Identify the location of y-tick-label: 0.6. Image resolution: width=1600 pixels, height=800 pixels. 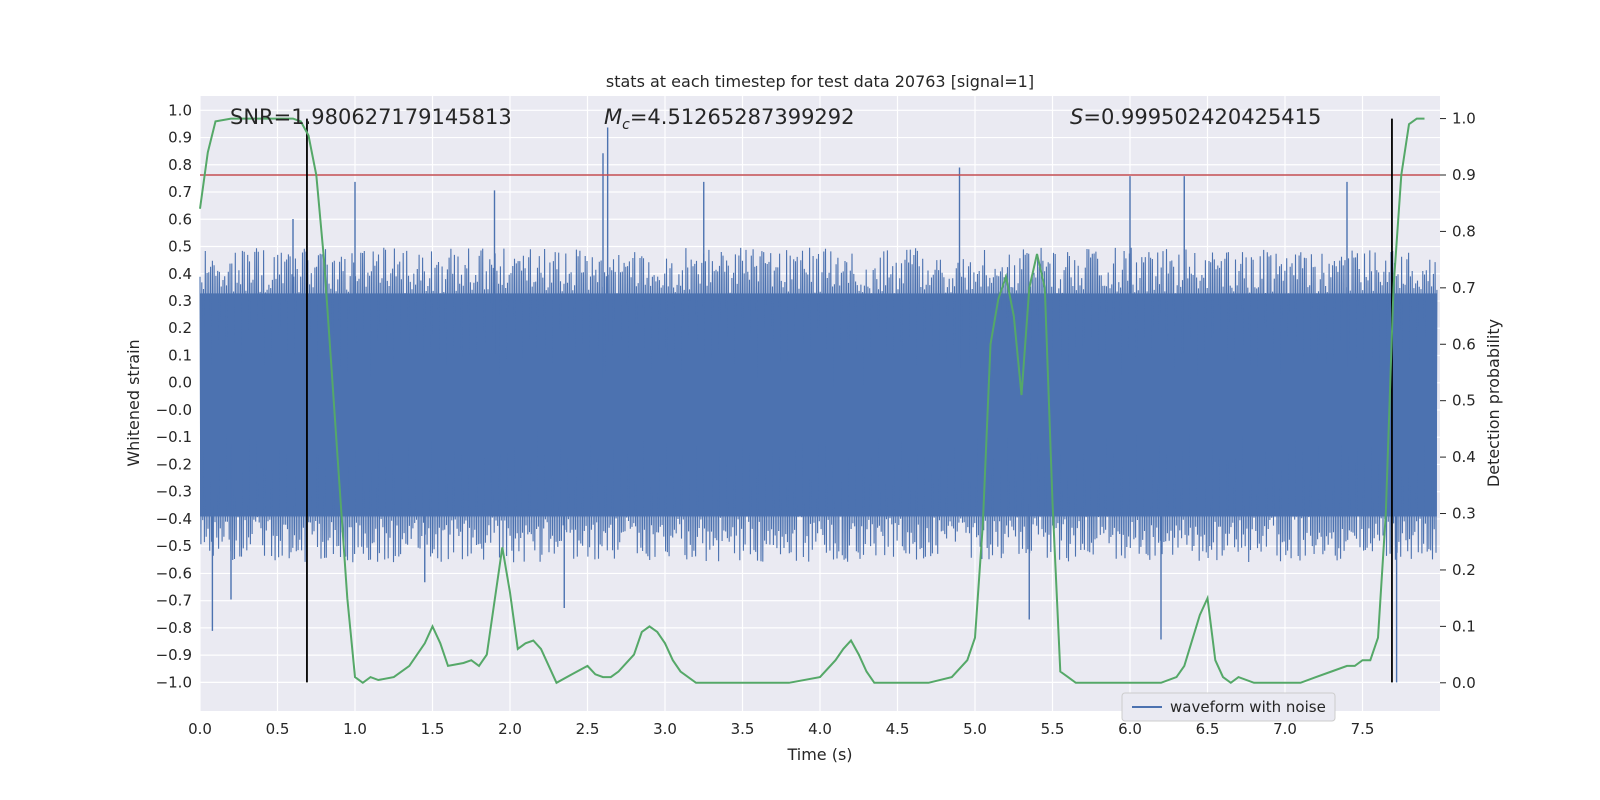
(180, 219).